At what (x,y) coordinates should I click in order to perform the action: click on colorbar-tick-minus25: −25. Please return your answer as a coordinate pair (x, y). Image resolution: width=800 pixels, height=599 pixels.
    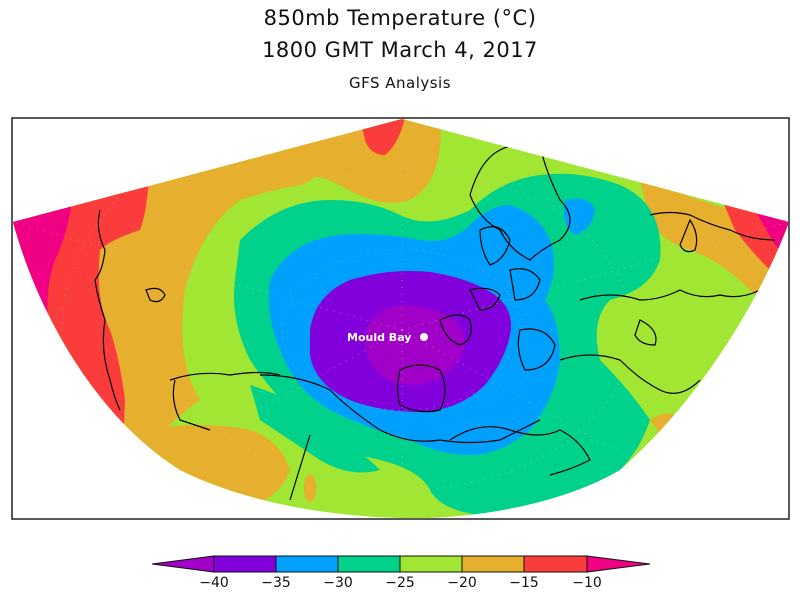
    Looking at the image, I should click on (400, 583).